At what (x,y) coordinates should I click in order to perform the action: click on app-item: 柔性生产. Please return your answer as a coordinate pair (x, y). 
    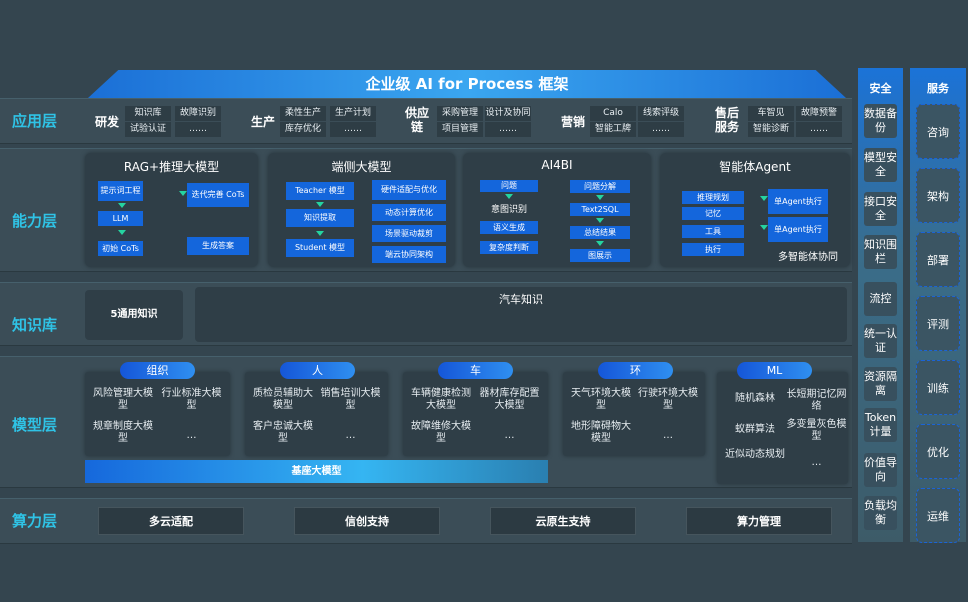
    Looking at the image, I should click on (303, 113).